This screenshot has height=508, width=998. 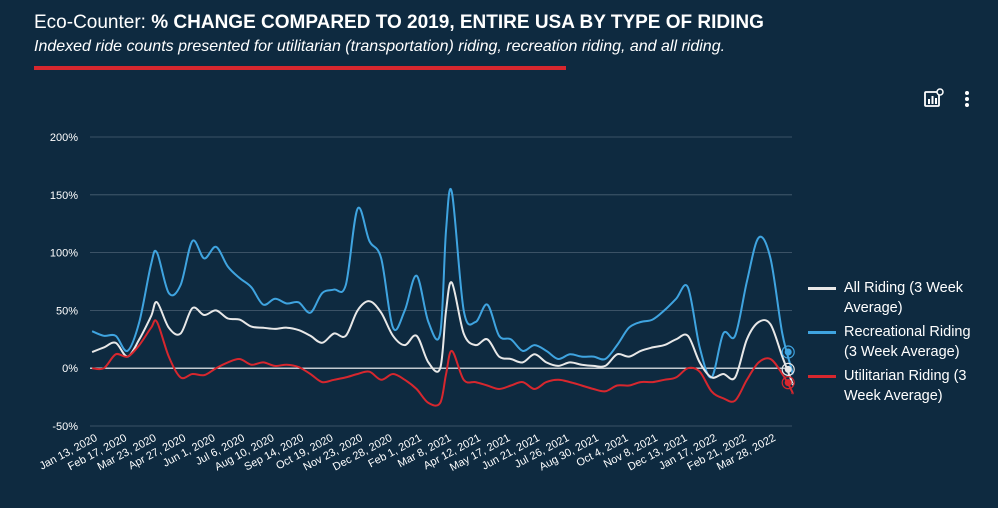 I want to click on highlight-dot-recreational-ring, so click(x=788, y=352).